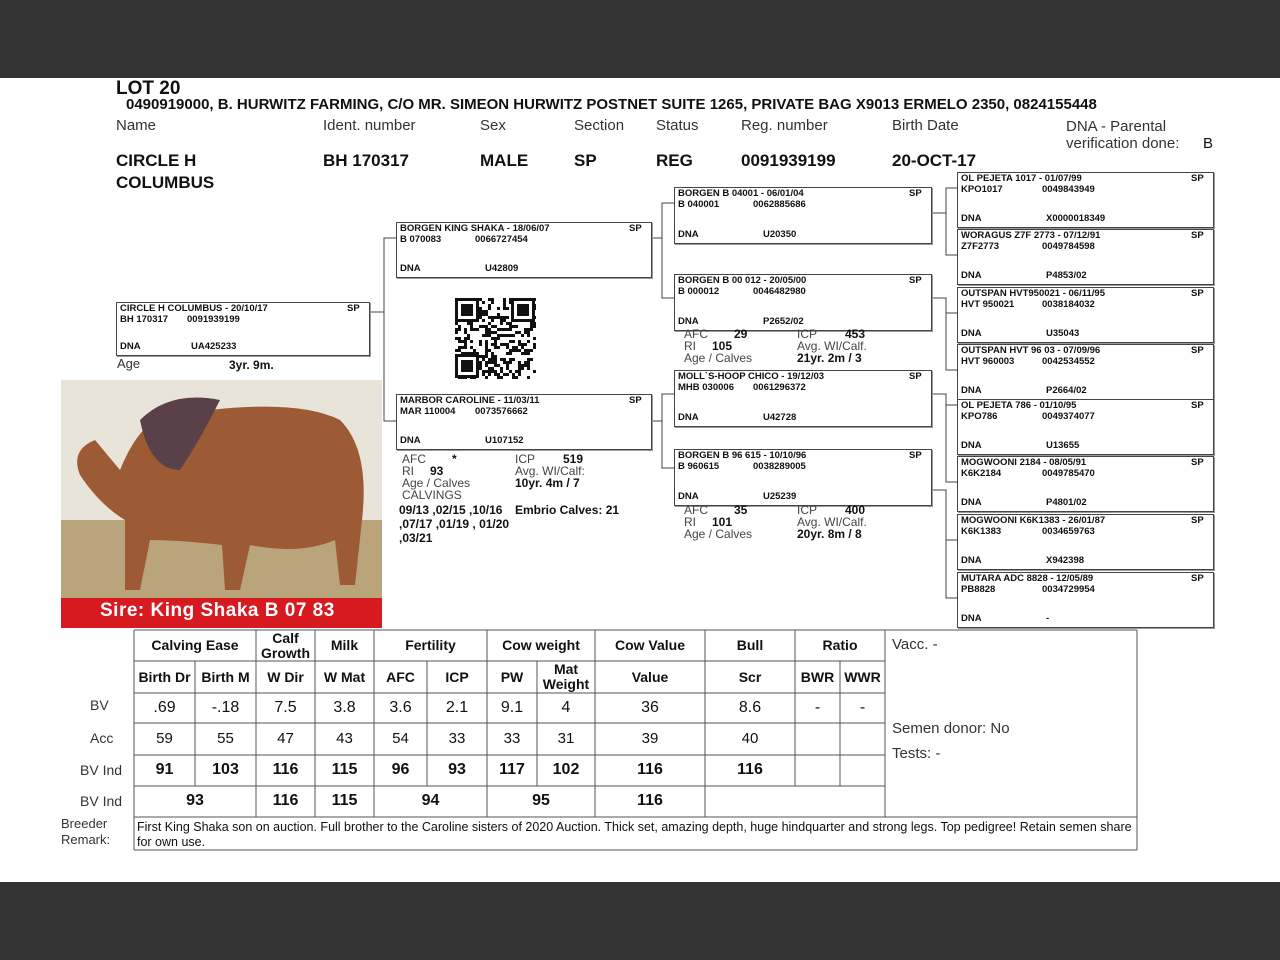 The width and height of the screenshot is (1280, 960). Describe the element at coordinates (690, 346) in the screenshot. I see `stat-ri-label: RI` at that location.